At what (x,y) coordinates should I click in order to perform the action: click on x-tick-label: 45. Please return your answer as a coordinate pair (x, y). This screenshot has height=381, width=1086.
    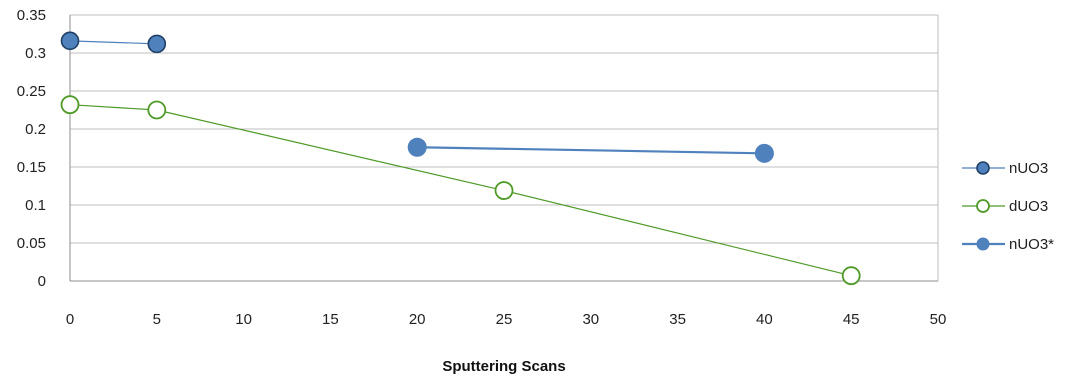
    Looking at the image, I should click on (851, 319).